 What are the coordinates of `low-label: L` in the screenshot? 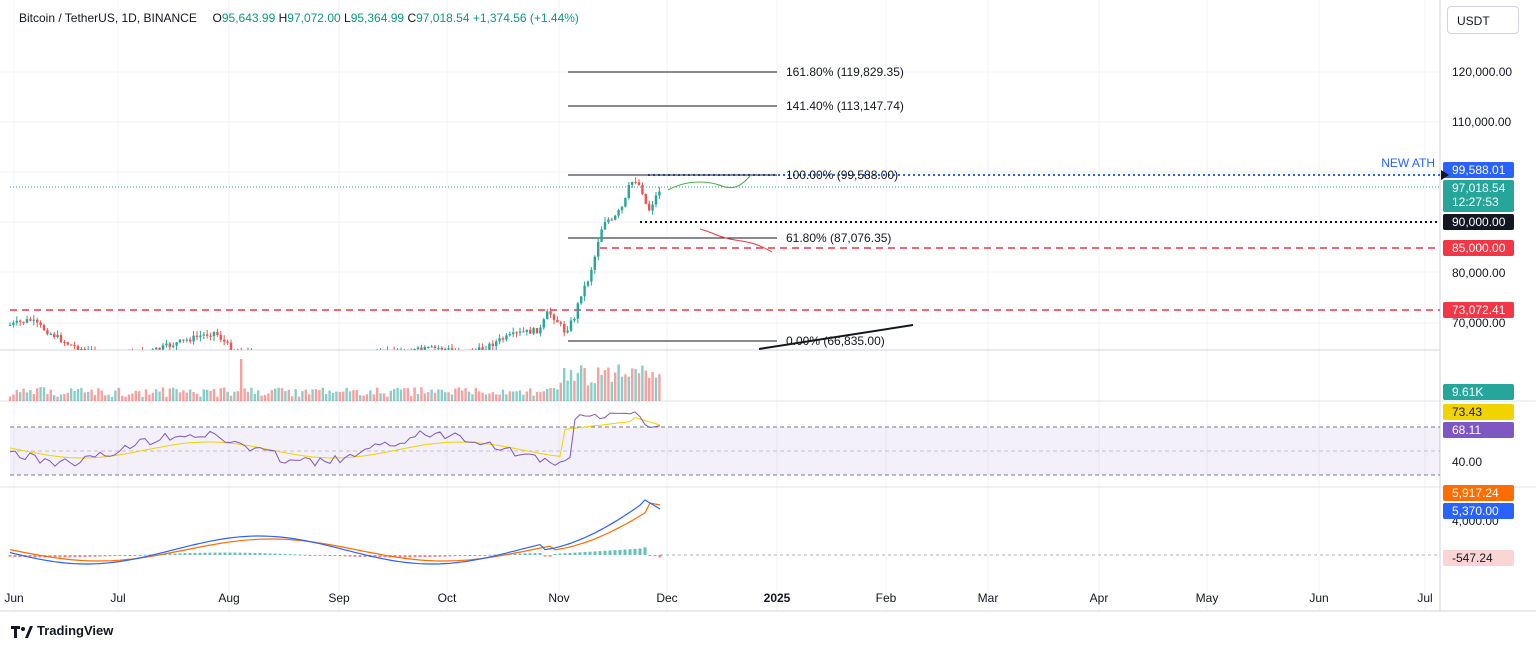 It's located at (347, 18).